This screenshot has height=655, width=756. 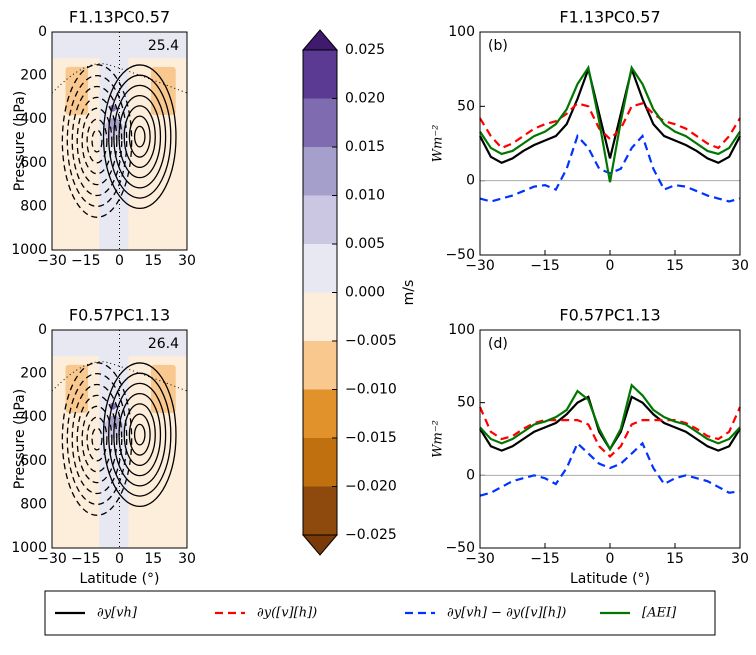 I want to click on colorbar-extend-high, so click(x=320, y=40).